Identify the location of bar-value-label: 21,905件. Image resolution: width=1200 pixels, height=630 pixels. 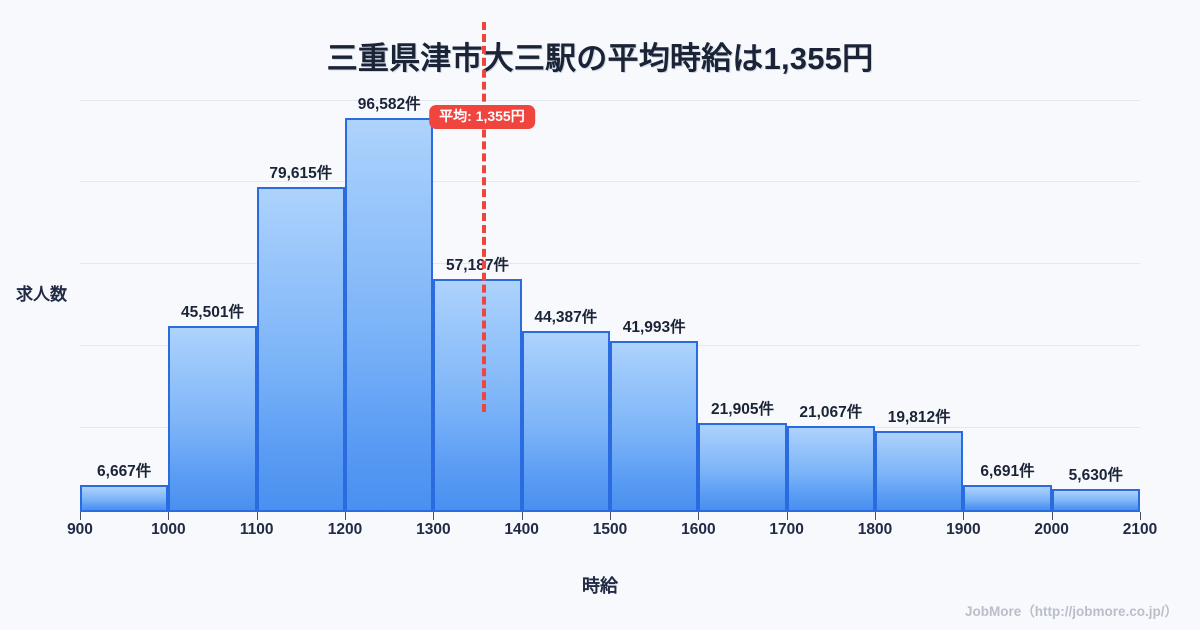
(742, 409).